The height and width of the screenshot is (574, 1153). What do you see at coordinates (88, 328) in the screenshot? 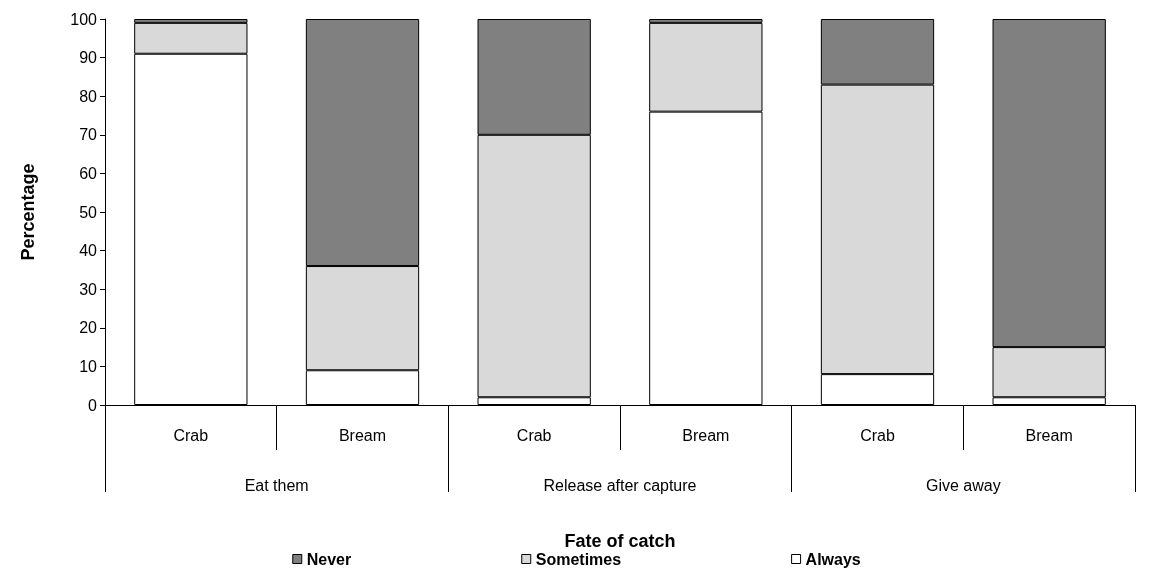
I see `y-tick-label: 20` at bounding box center [88, 328].